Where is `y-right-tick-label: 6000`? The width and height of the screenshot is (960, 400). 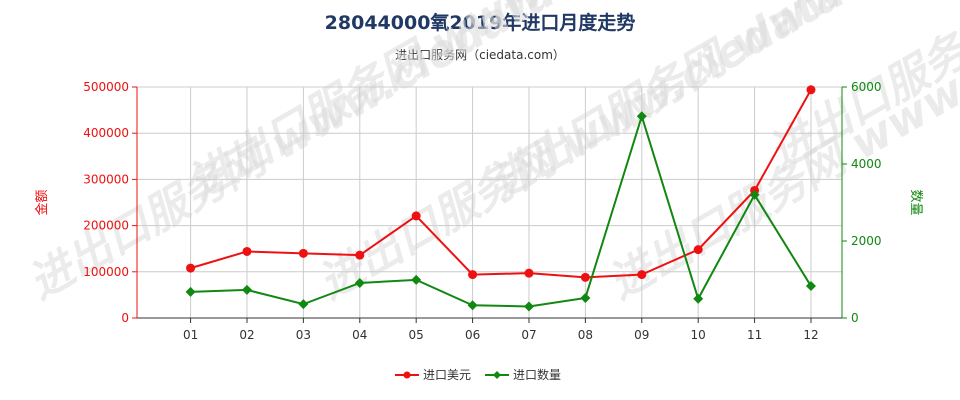
y-right-tick-label: 6000 is located at coordinates (866, 87).